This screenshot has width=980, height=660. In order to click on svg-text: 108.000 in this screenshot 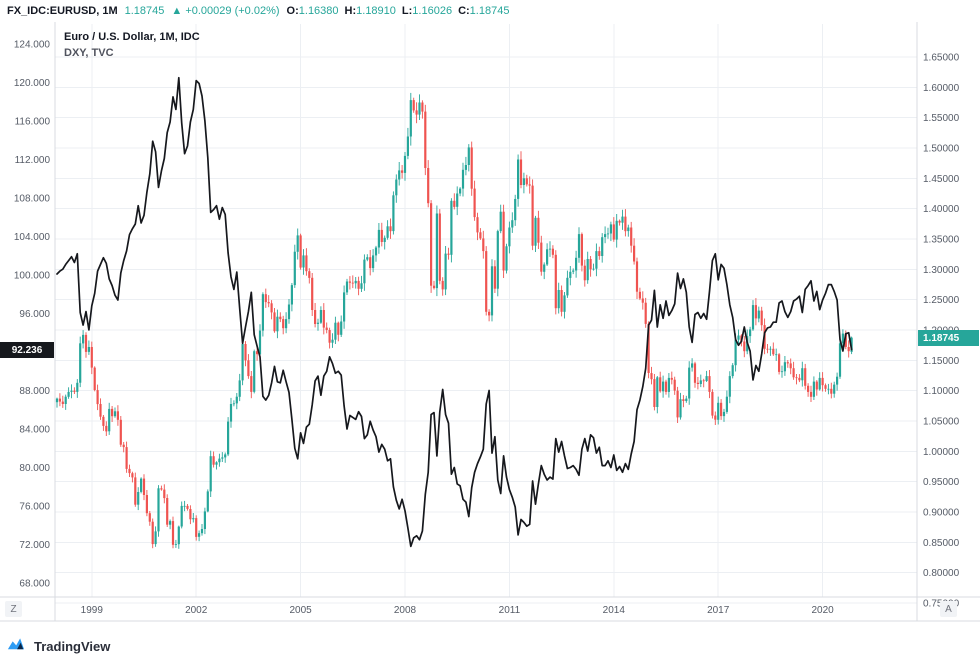, I will do `click(32, 199)`.